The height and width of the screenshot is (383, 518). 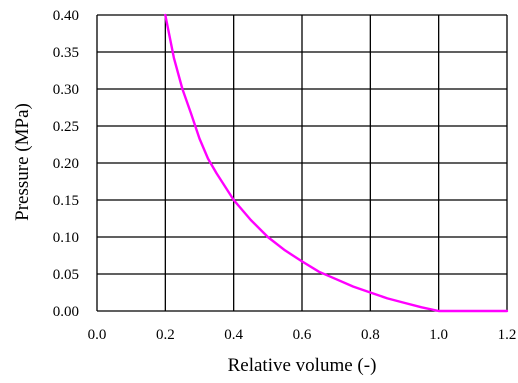 What do you see at coordinates (66, 312) in the screenshot?
I see `y-tick-label: 0.00` at bounding box center [66, 312].